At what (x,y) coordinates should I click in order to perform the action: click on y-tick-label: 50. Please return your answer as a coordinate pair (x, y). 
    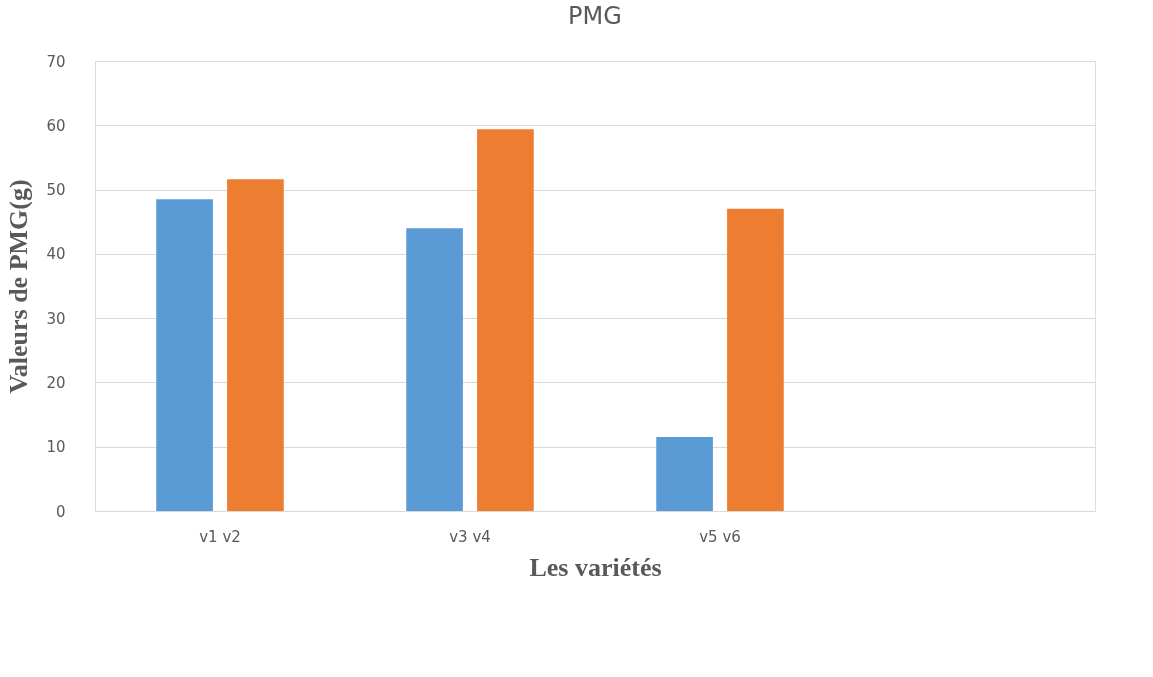
    Looking at the image, I should click on (56, 190).